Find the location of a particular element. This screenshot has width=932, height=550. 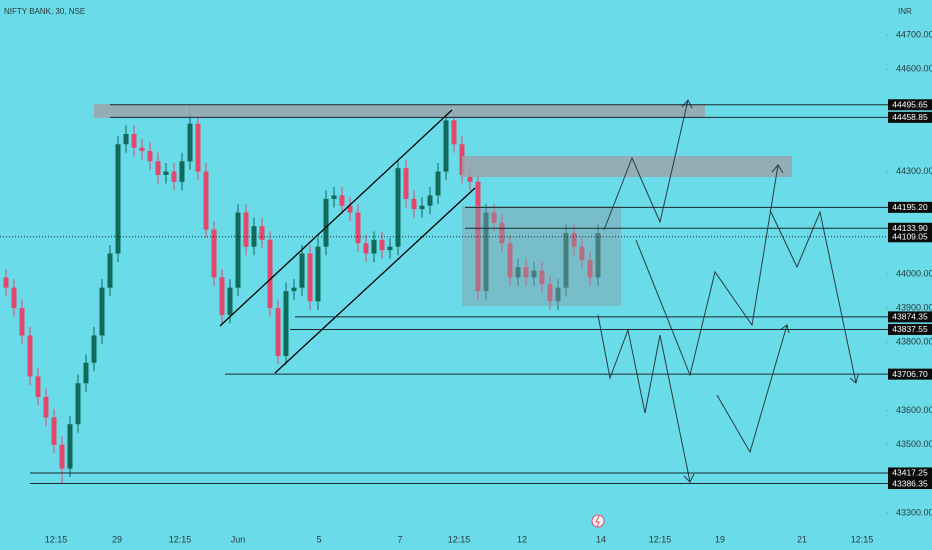

price-label: 44133.90 is located at coordinates (910, 228).